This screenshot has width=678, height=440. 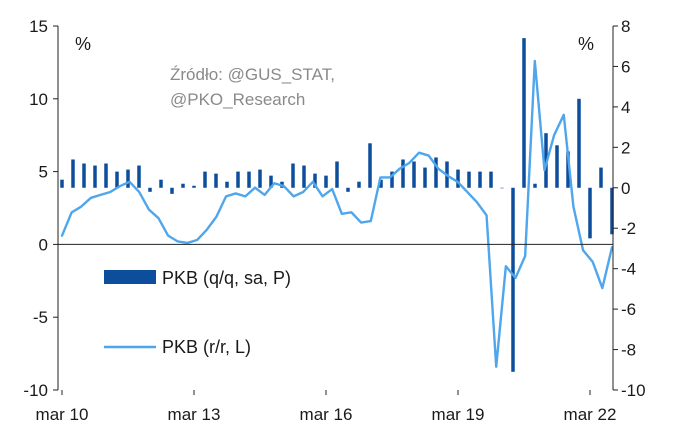 What do you see at coordinates (252, 74) in the screenshot?
I see `source-annotation-line: Źródło: @GUS_STAT,` at bounding box center [252, 74].